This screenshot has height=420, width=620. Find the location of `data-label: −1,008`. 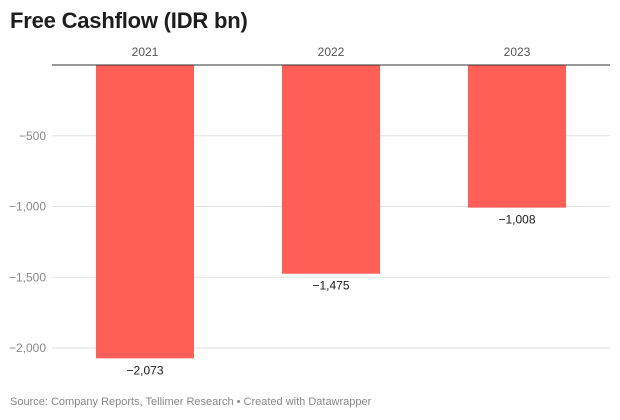

data-label: −1,008 is located at coordinates (516, 220).